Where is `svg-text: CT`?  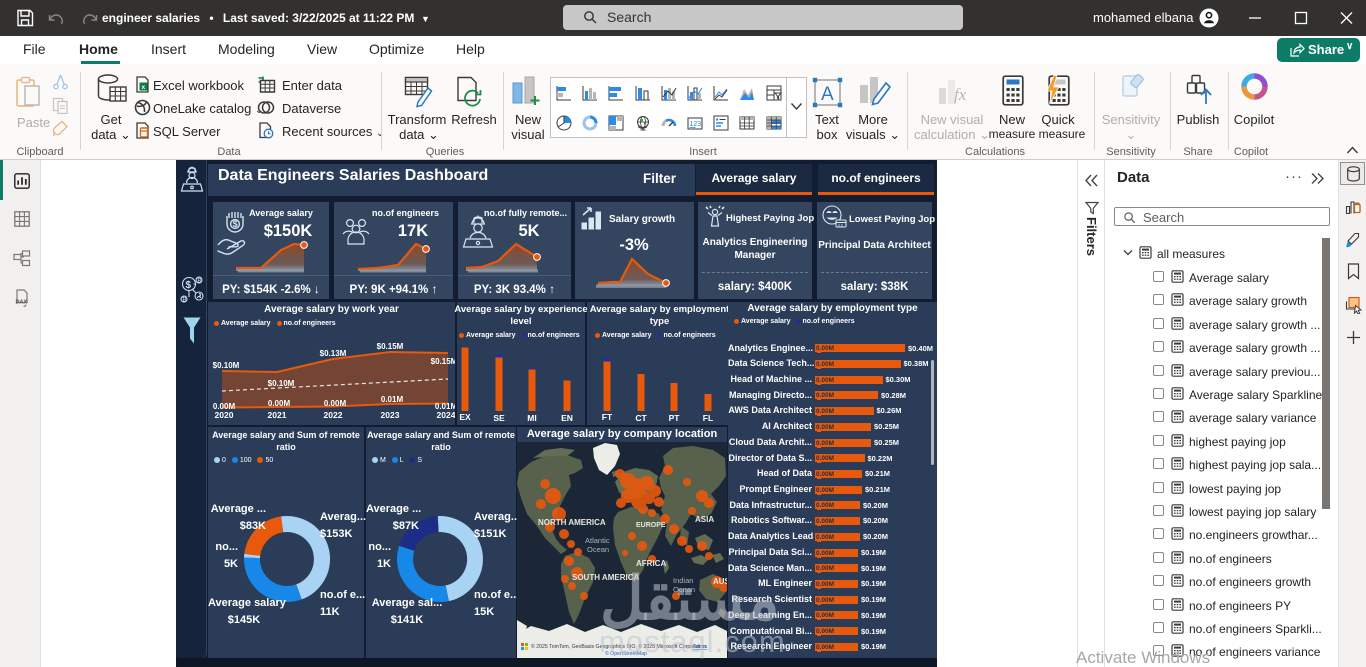 svg-text: CT is located at coordinates (641, 418).